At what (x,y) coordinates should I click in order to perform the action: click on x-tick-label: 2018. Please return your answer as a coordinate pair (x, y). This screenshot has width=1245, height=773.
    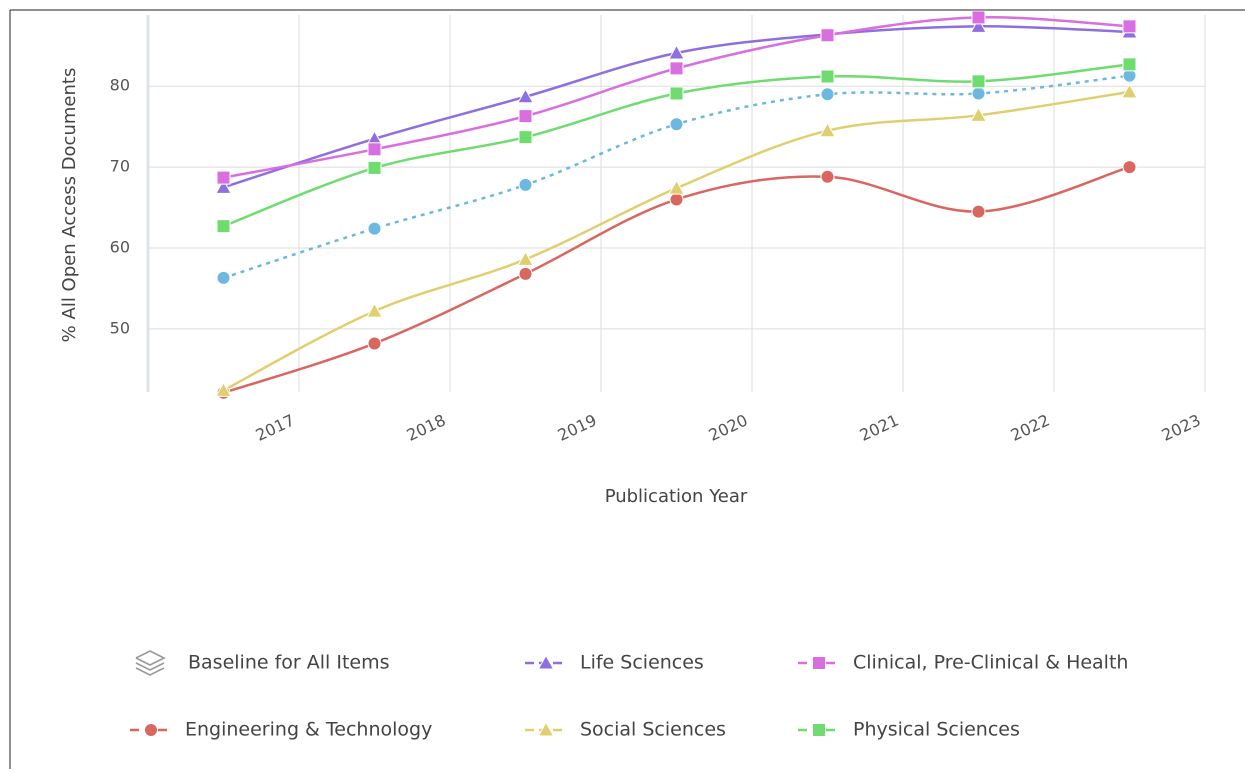
    Looking at the image, I should click on (426, 427).